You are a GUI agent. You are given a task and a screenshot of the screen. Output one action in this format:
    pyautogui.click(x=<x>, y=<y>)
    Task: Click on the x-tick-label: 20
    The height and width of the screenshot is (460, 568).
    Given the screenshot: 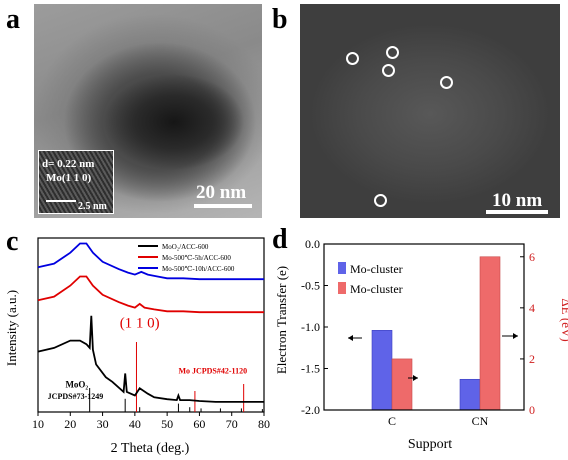 What is the action you would take?
    pyautogui.click(x=70, y=424)
    